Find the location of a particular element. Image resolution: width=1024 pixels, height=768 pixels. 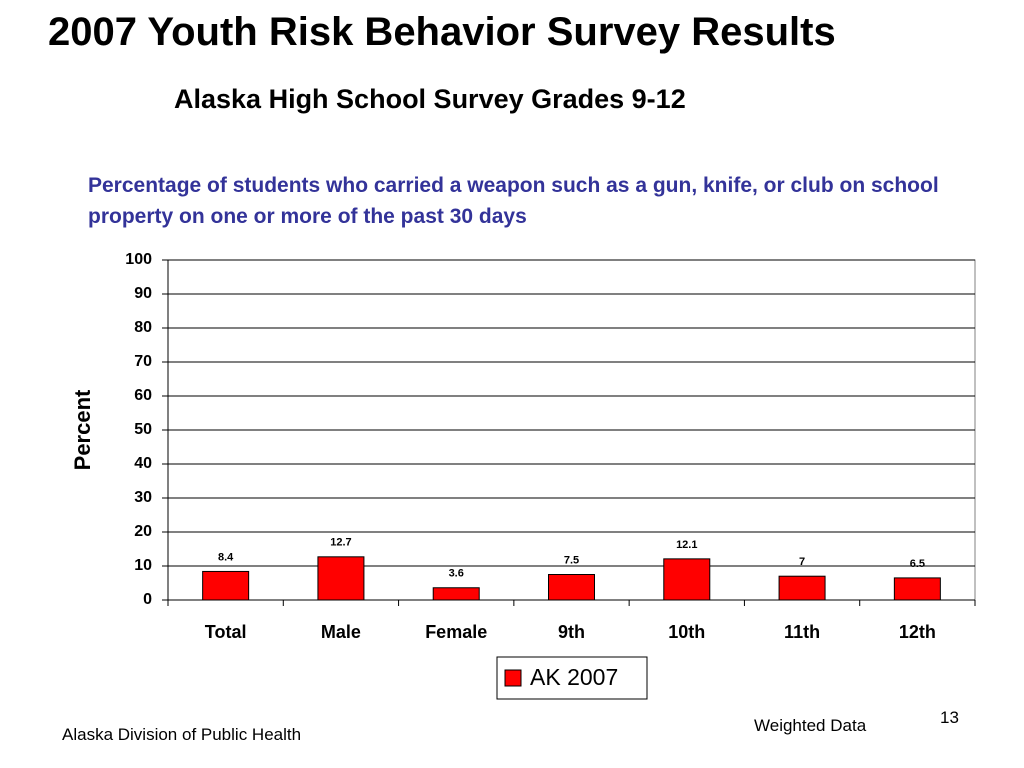

y-tick-label: 40 is located at coordinates (143, 463).